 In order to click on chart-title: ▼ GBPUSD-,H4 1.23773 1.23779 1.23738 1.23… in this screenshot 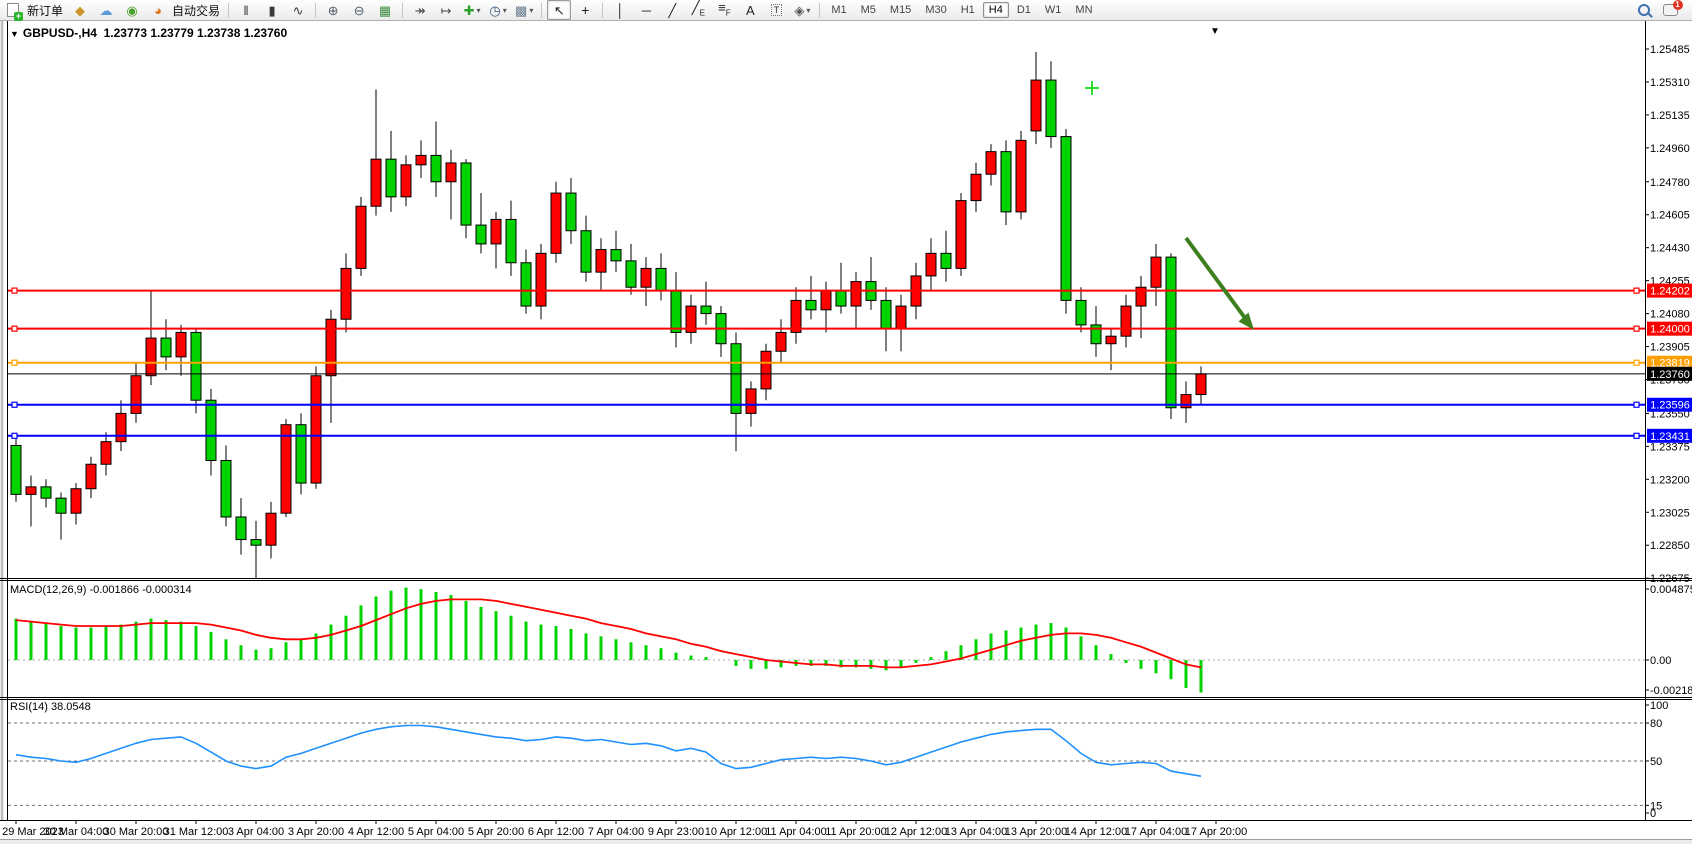, I will do `click(148, 33)`.